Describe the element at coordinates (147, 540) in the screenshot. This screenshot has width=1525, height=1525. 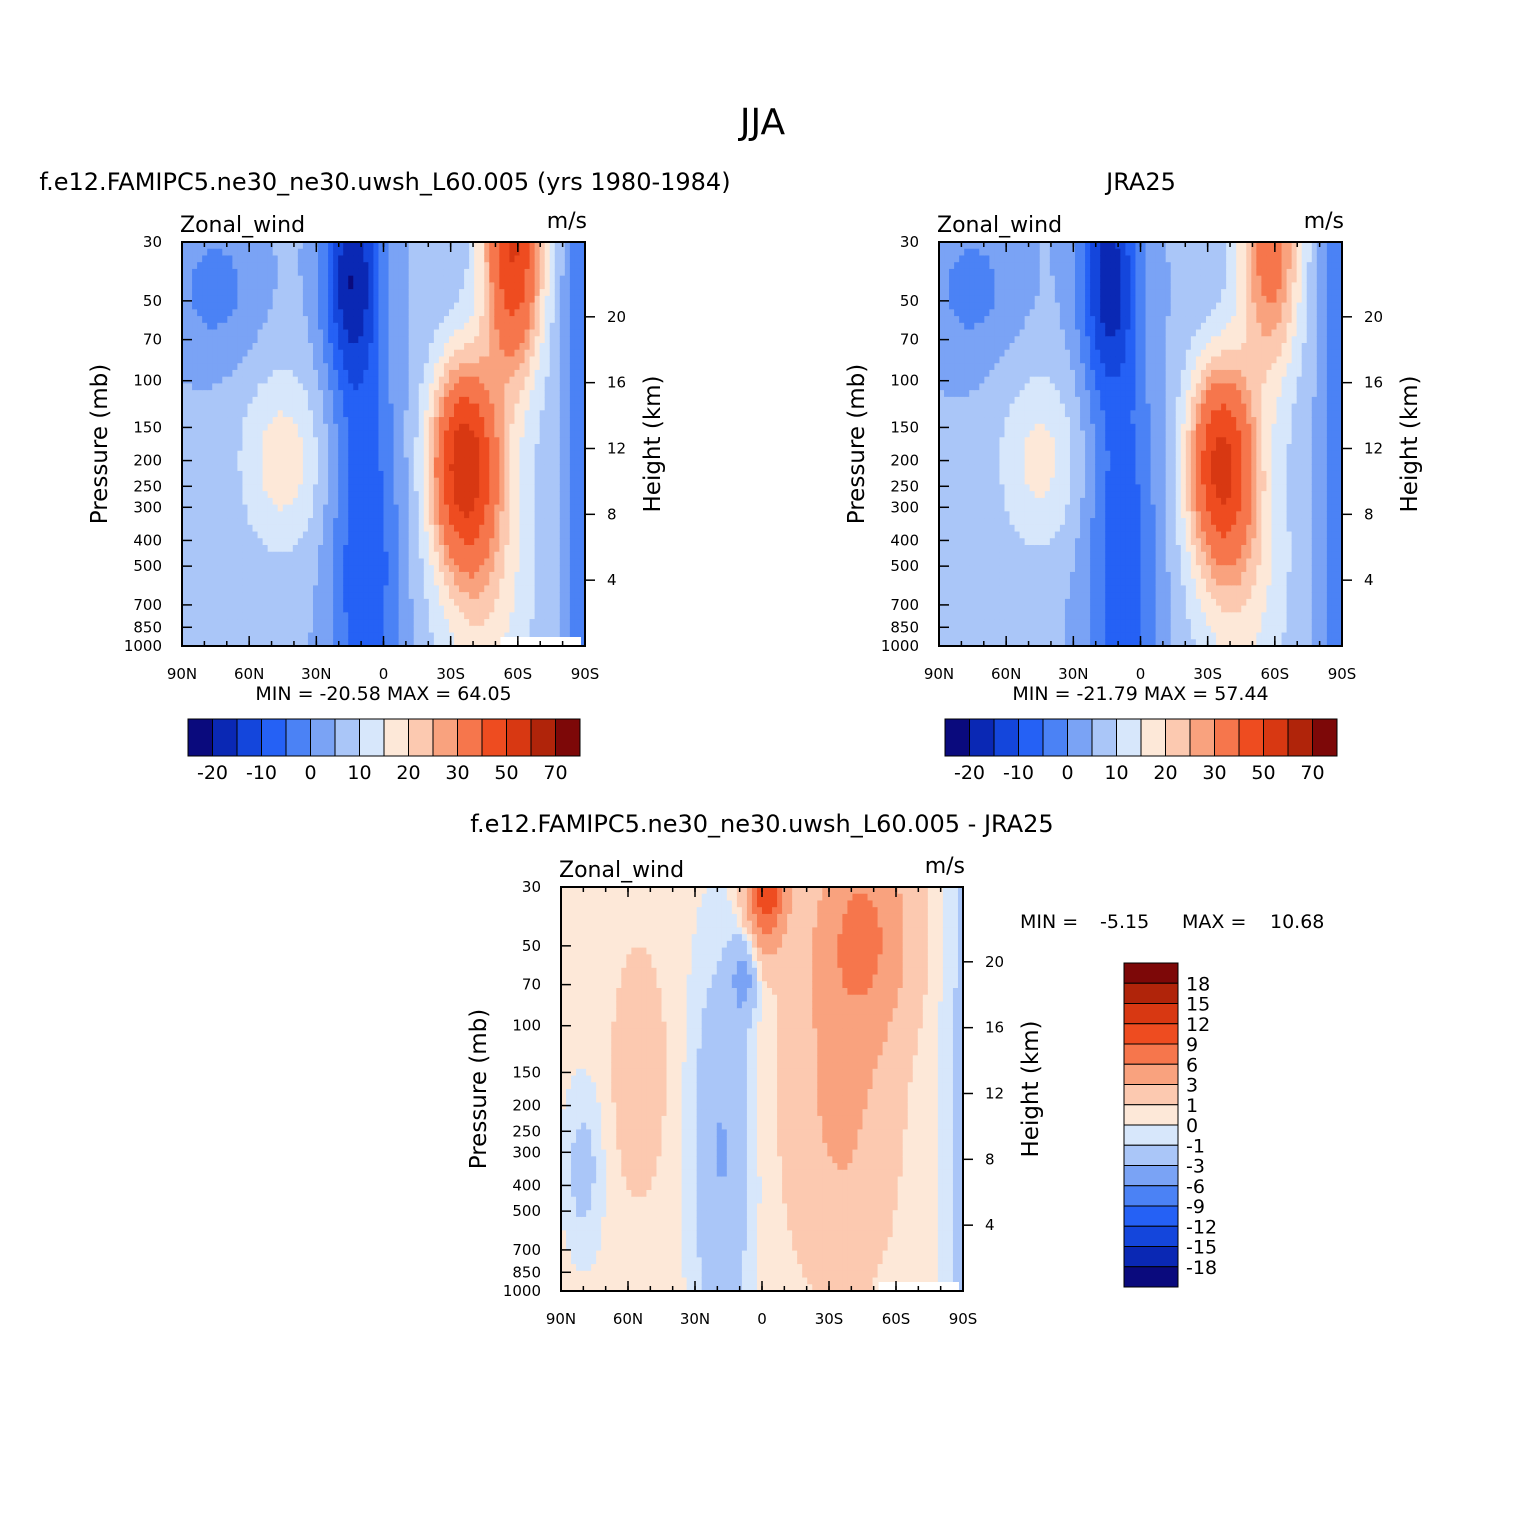
I see `y-tick-label: 400` at that location.